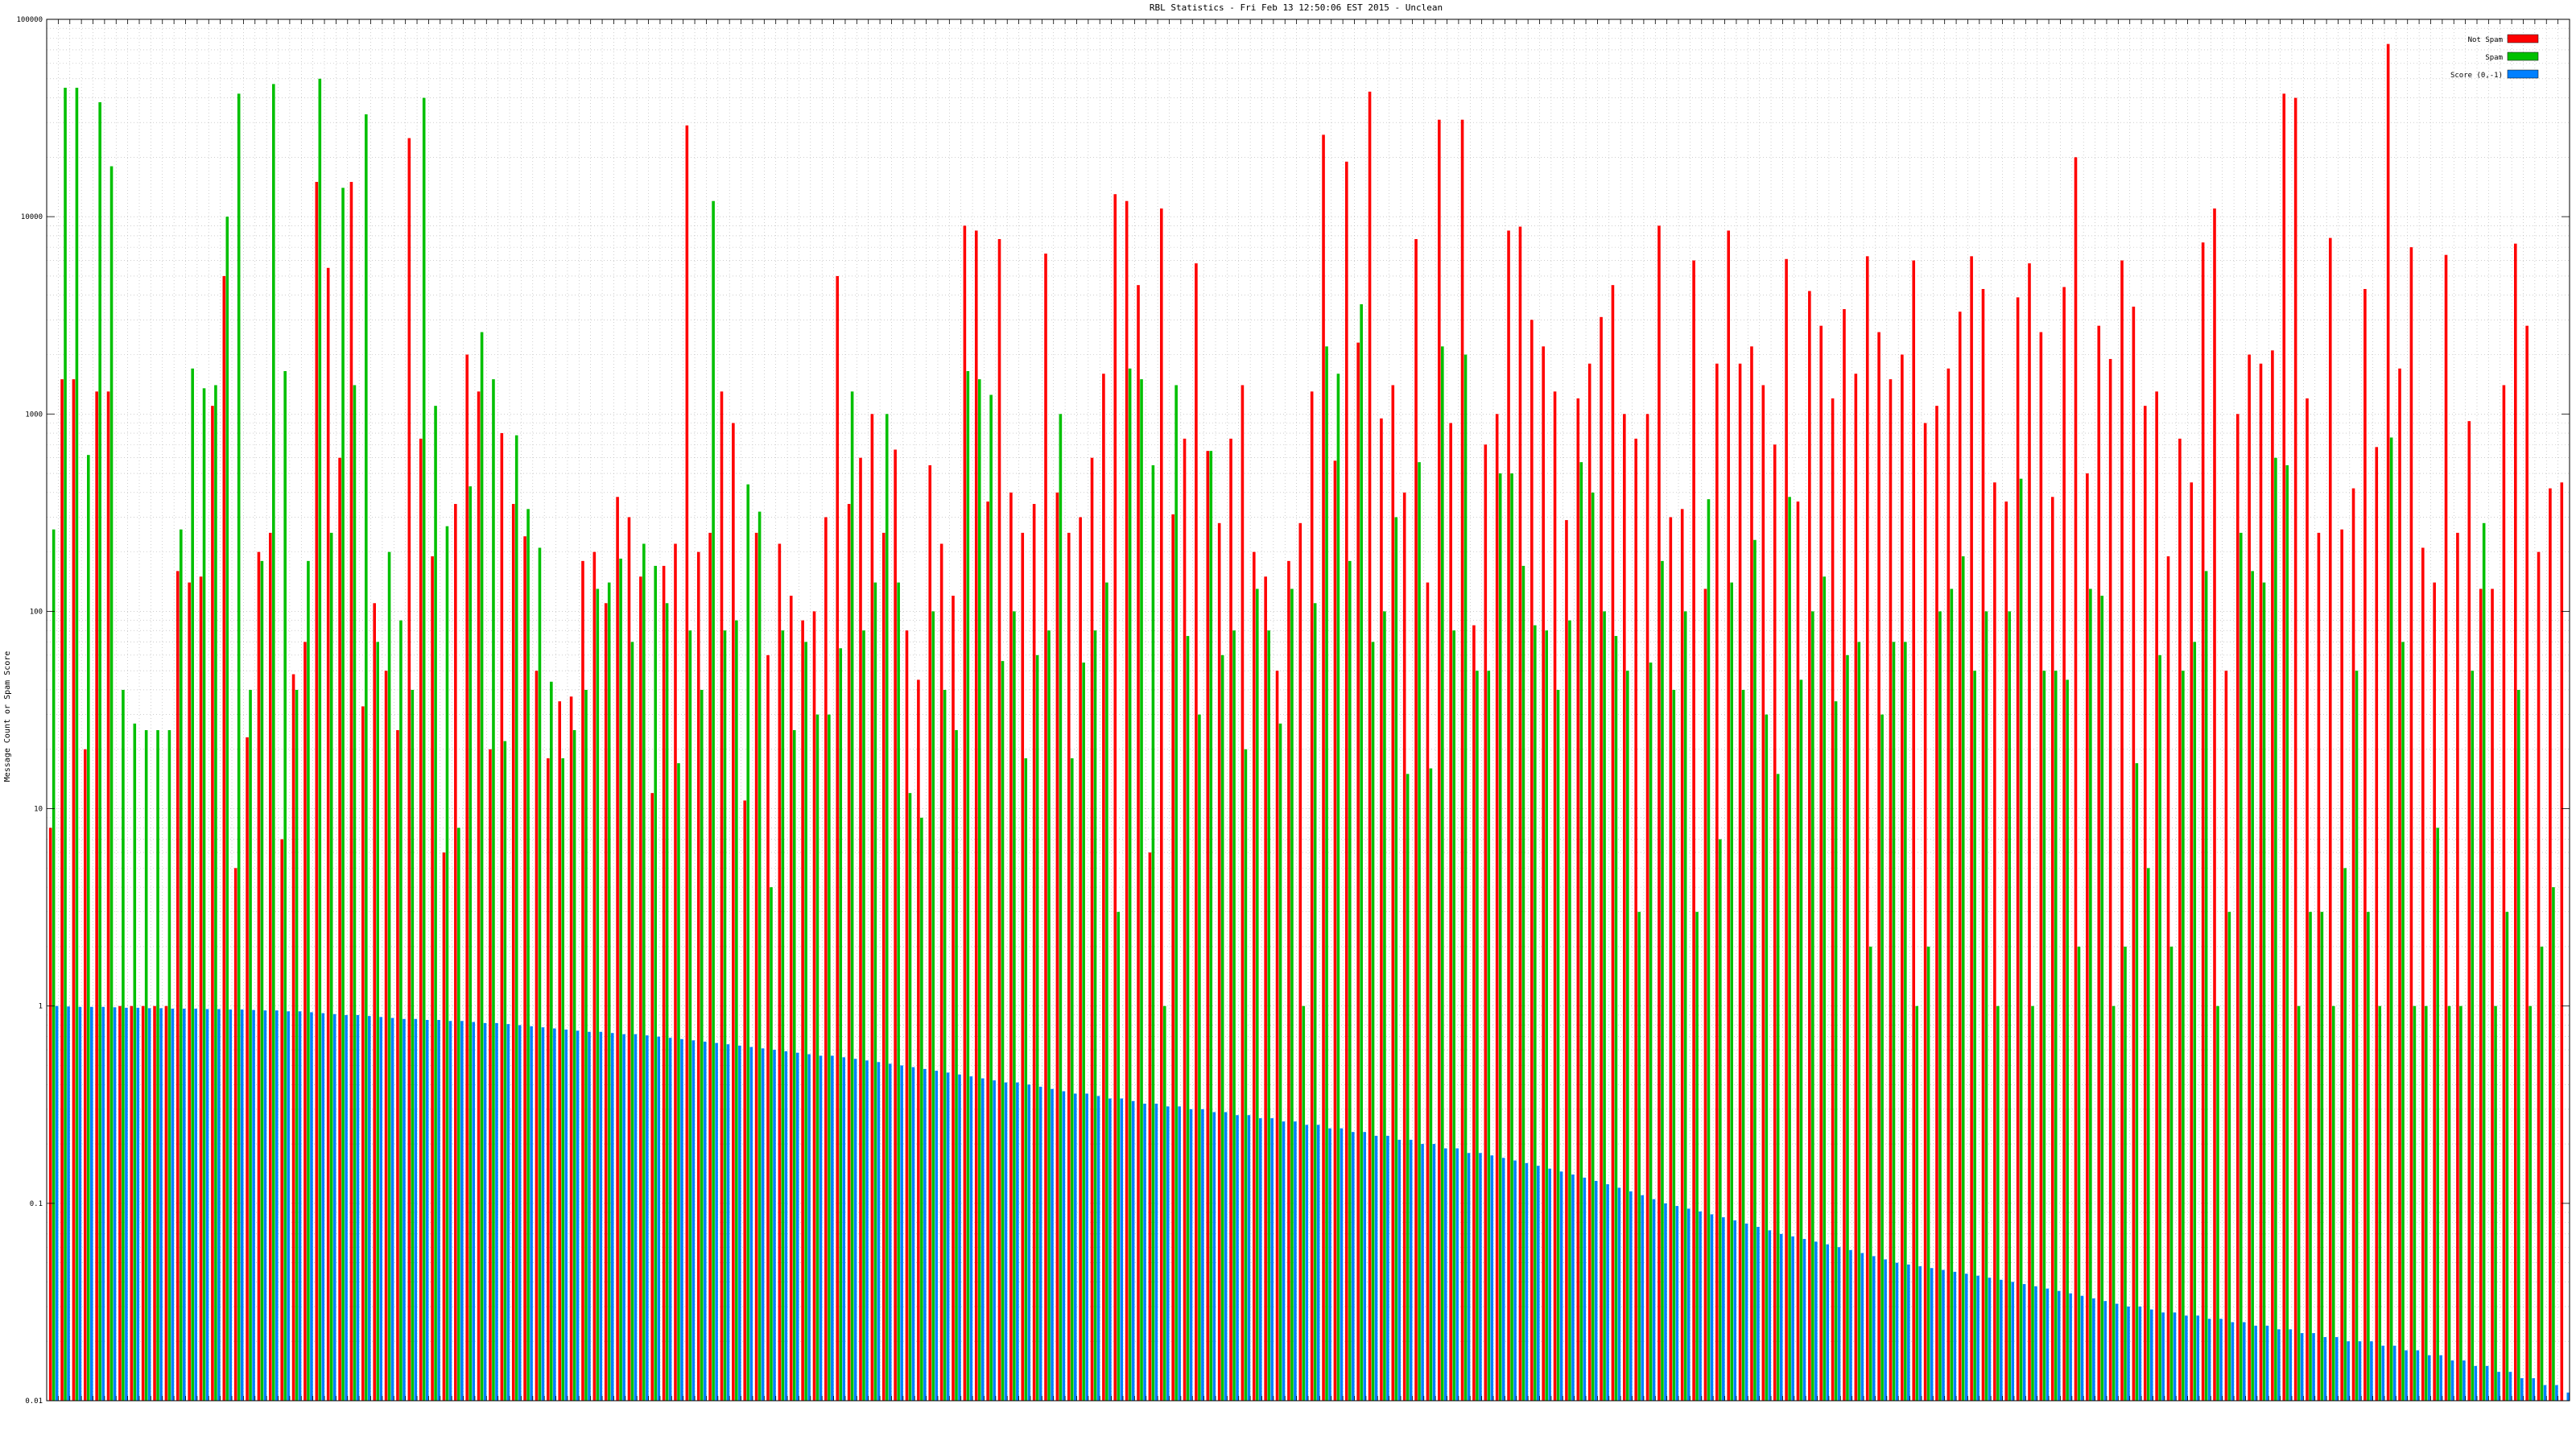 This screenshot has width=2576, height=1449. What do you see at coordinates (41, 1007) in the screenshot?
I see `y-tick-label: 1` at bounding box center [41, 1007].